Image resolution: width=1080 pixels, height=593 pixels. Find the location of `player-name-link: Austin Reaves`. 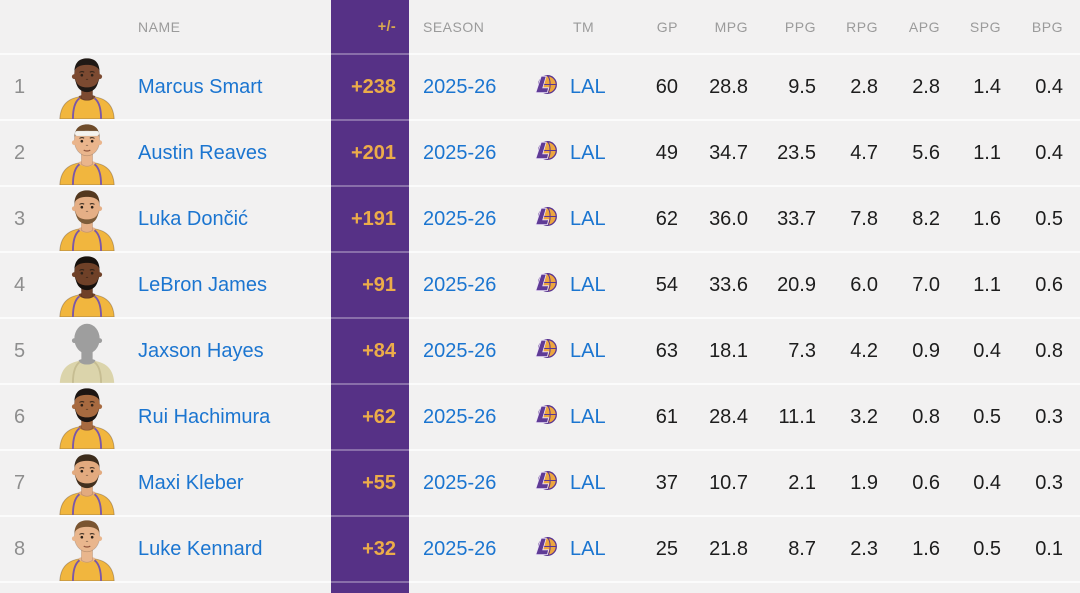

player-name-link: Austin Reaves is located at coordinates (202, 152).